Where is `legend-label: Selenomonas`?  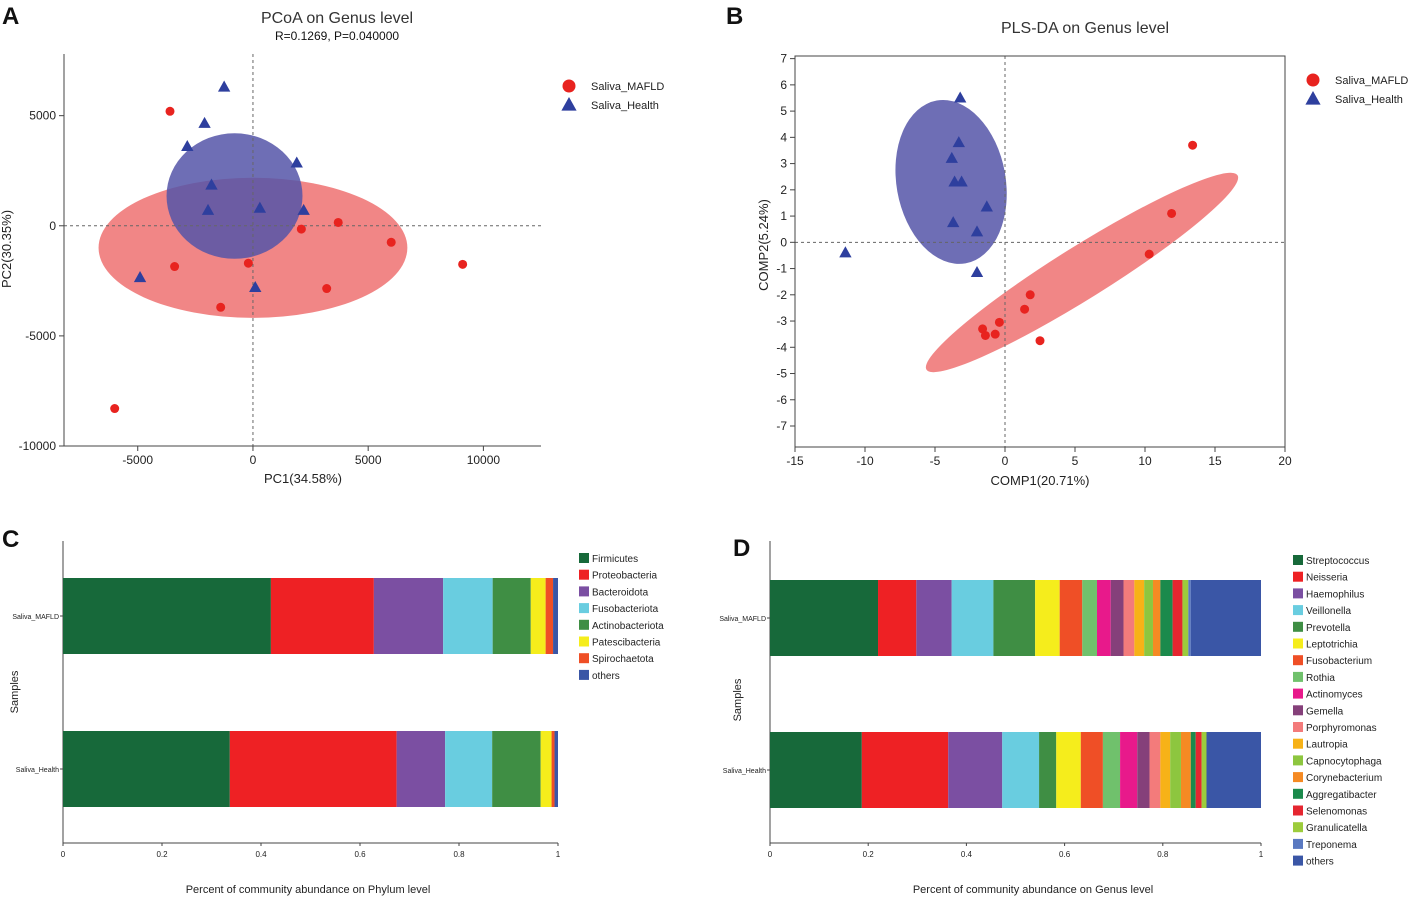
legend-label: Selenomonas is located at coordinates (1336, 812).